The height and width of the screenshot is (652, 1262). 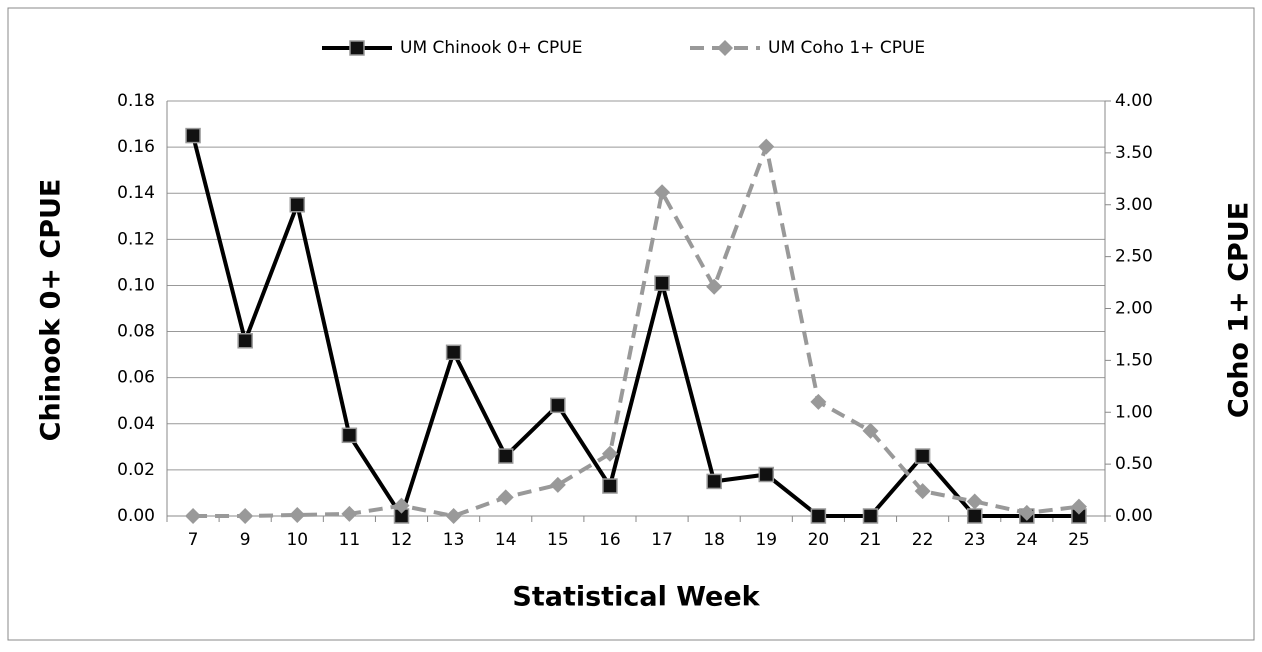 I want to click on y2-tick-label: 4.00, so click(x=1134, y=101).